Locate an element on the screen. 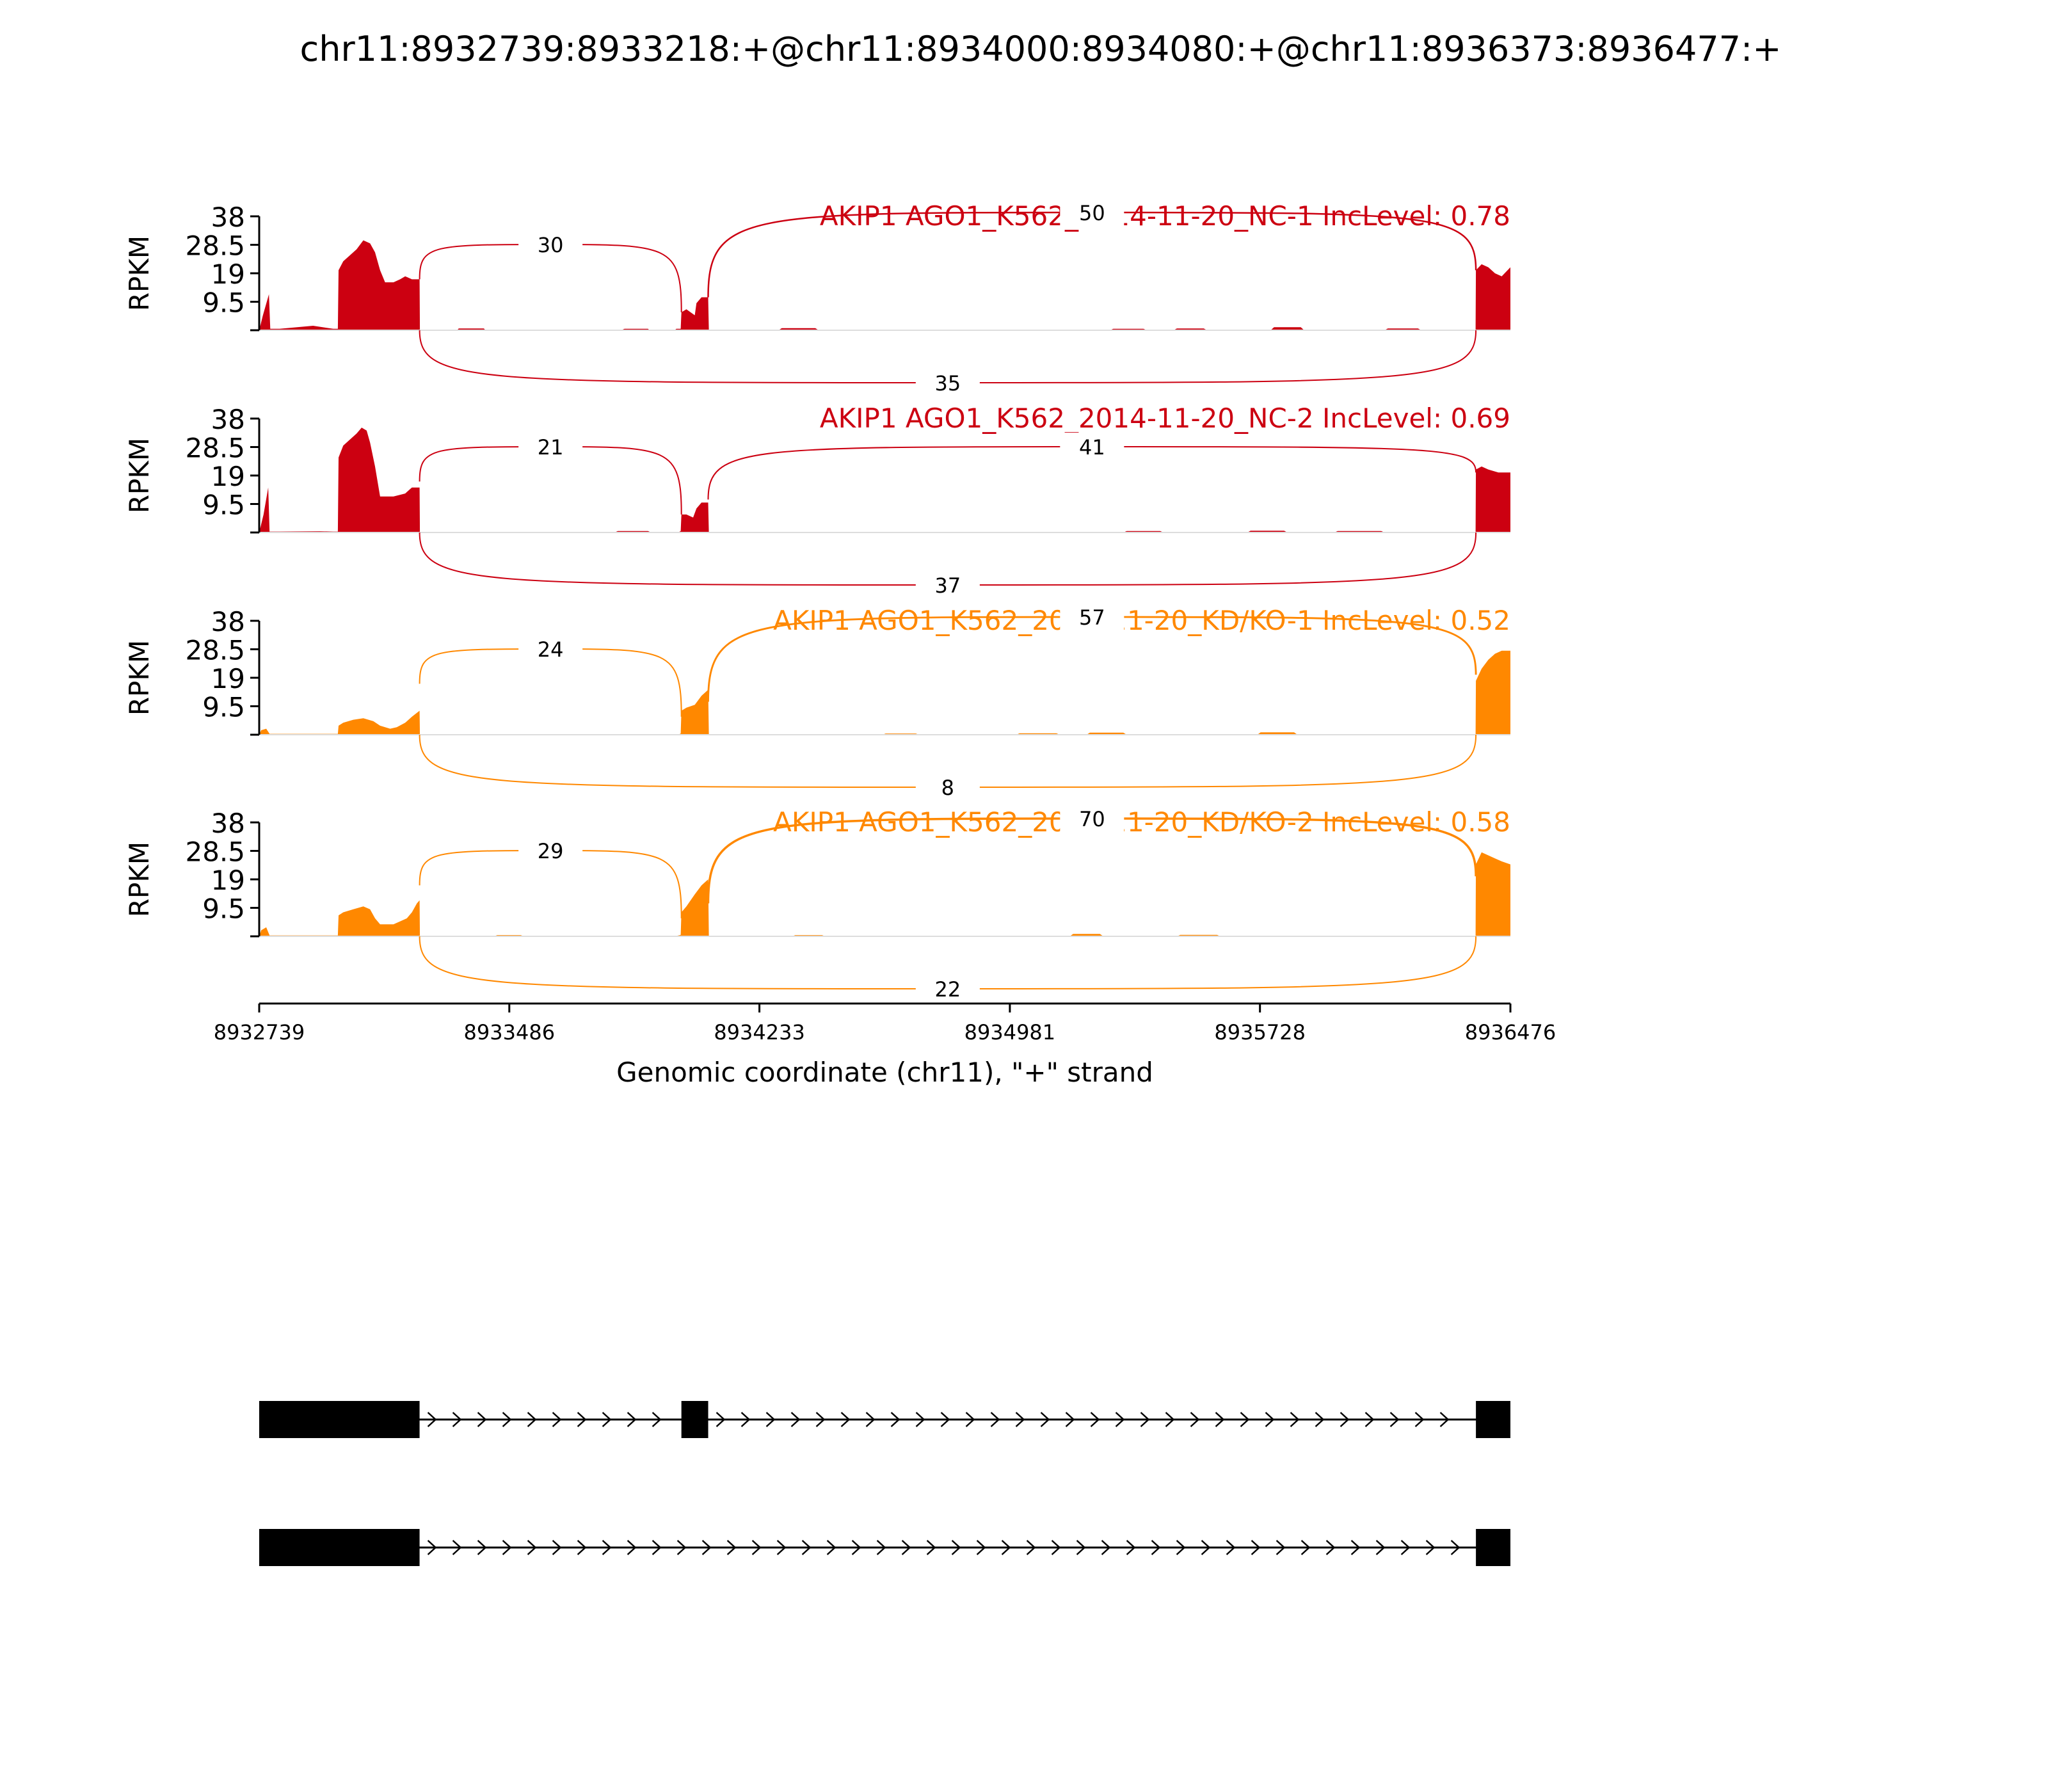 The height and width of the screenshot is (1792, 2048). junction-count-label: 24 is located at coordinates (551, 649).